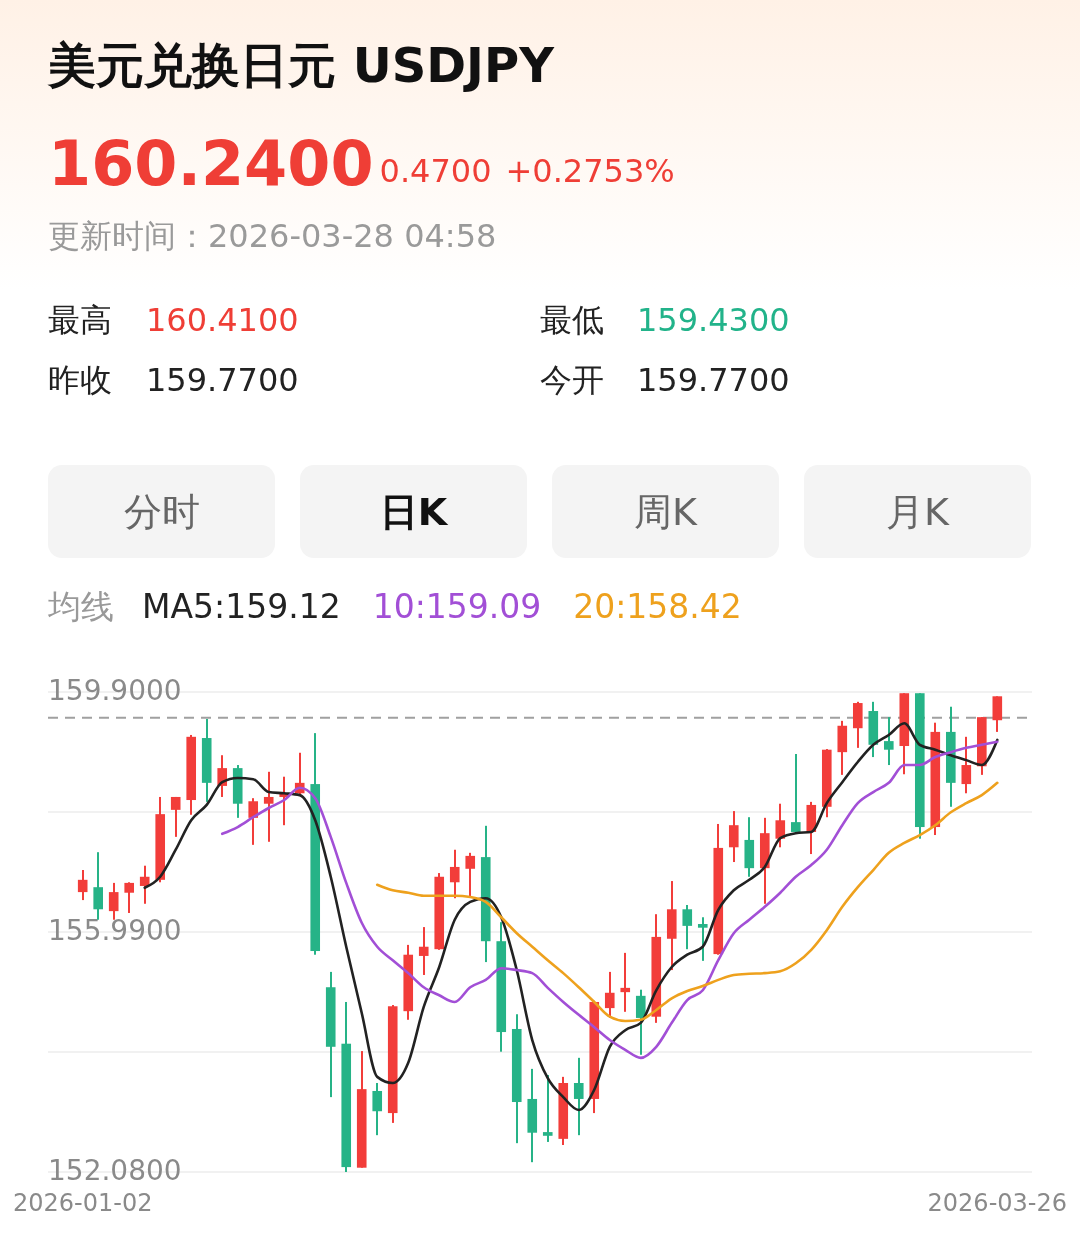 This screenshot has width=1080, height=1249. Describe the element at coordinates (115, 1170) in the screenshot. I see `y-tick-label: 152.0800` at that location.